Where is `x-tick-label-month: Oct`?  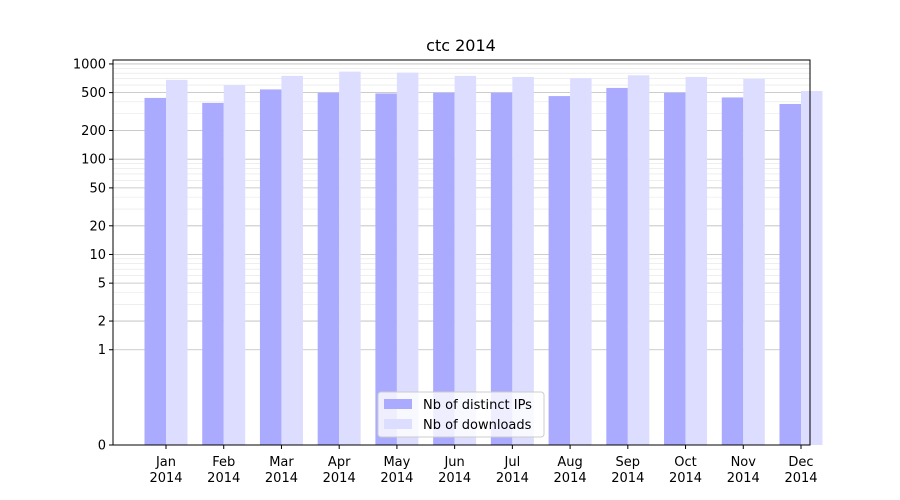 x-tick-label-month: Oct is located at coordinates (685, 462).